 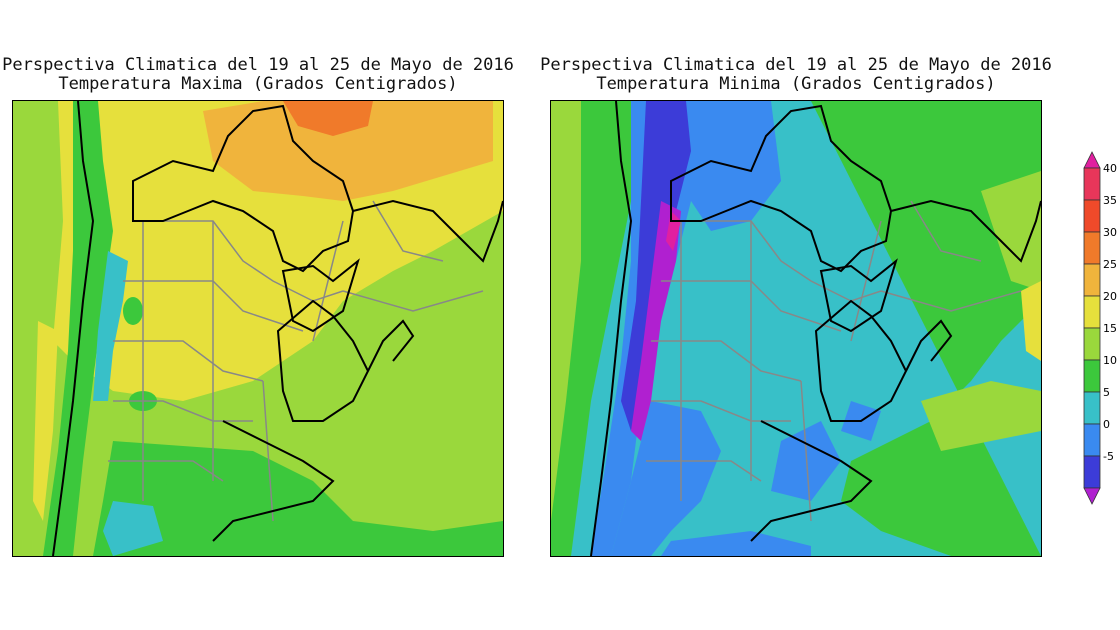 What do you see at coordinates (1110, 328) in the screenshot?
I see `colorbar-tick-label: 15` at bounding box center [1110, 328].